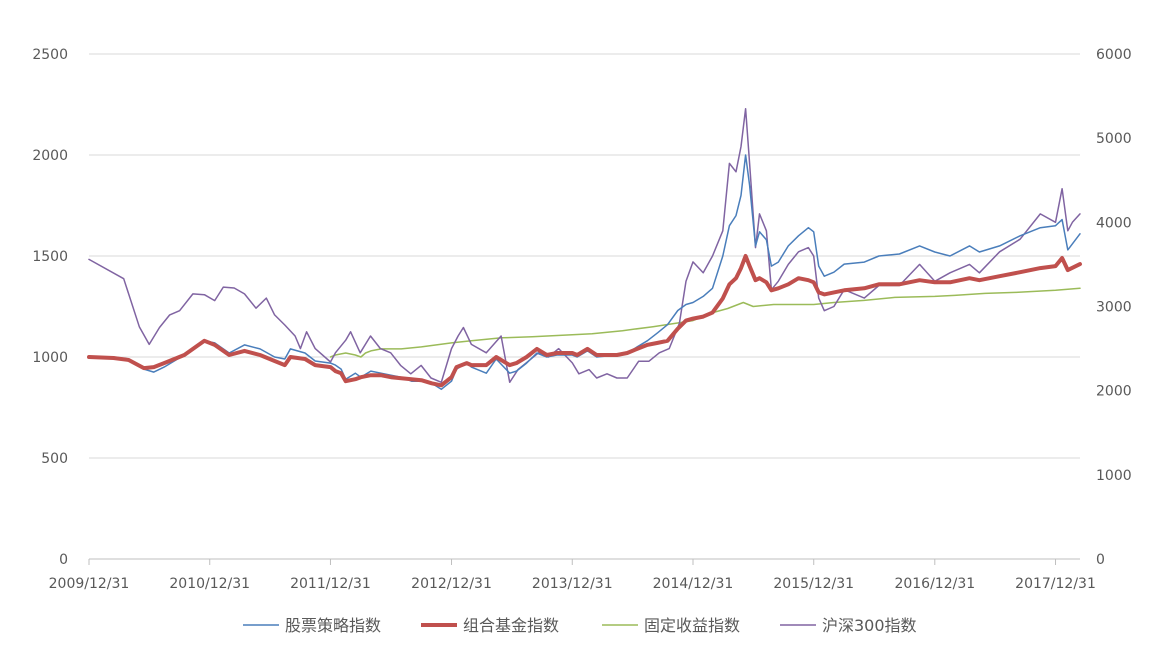 This screenshot has width=1163, height=647. Describe the element at coordinates (693, 584) in the screenshot. I see `x-tick-label: 2014/12/31` at that location.